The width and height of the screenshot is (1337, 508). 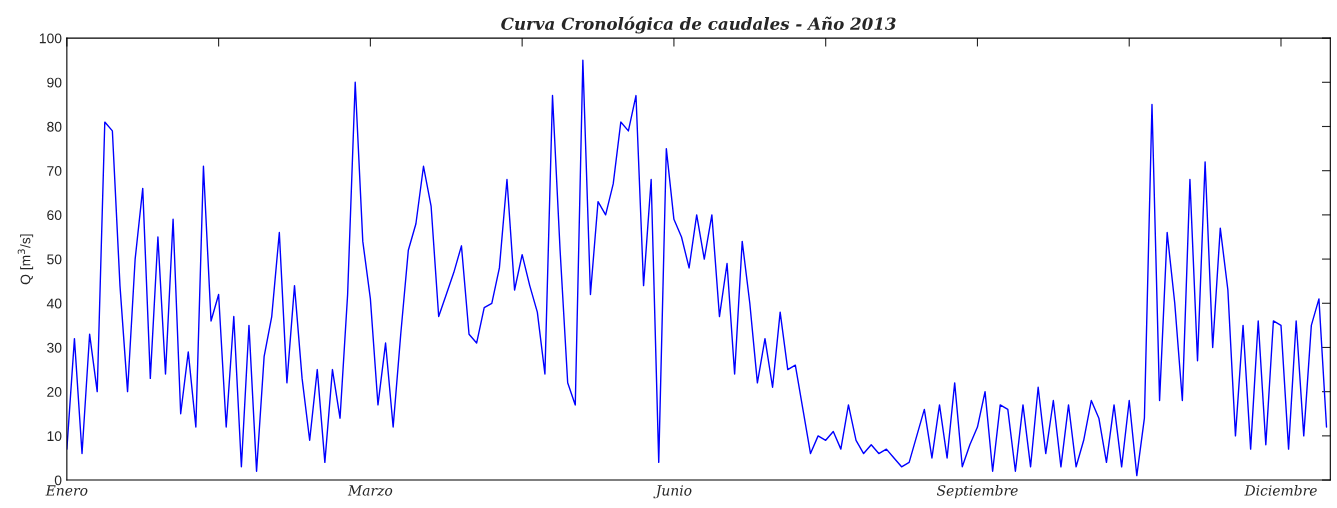 I want to click on y-tick-label: 60, so click(x=54, y=215).